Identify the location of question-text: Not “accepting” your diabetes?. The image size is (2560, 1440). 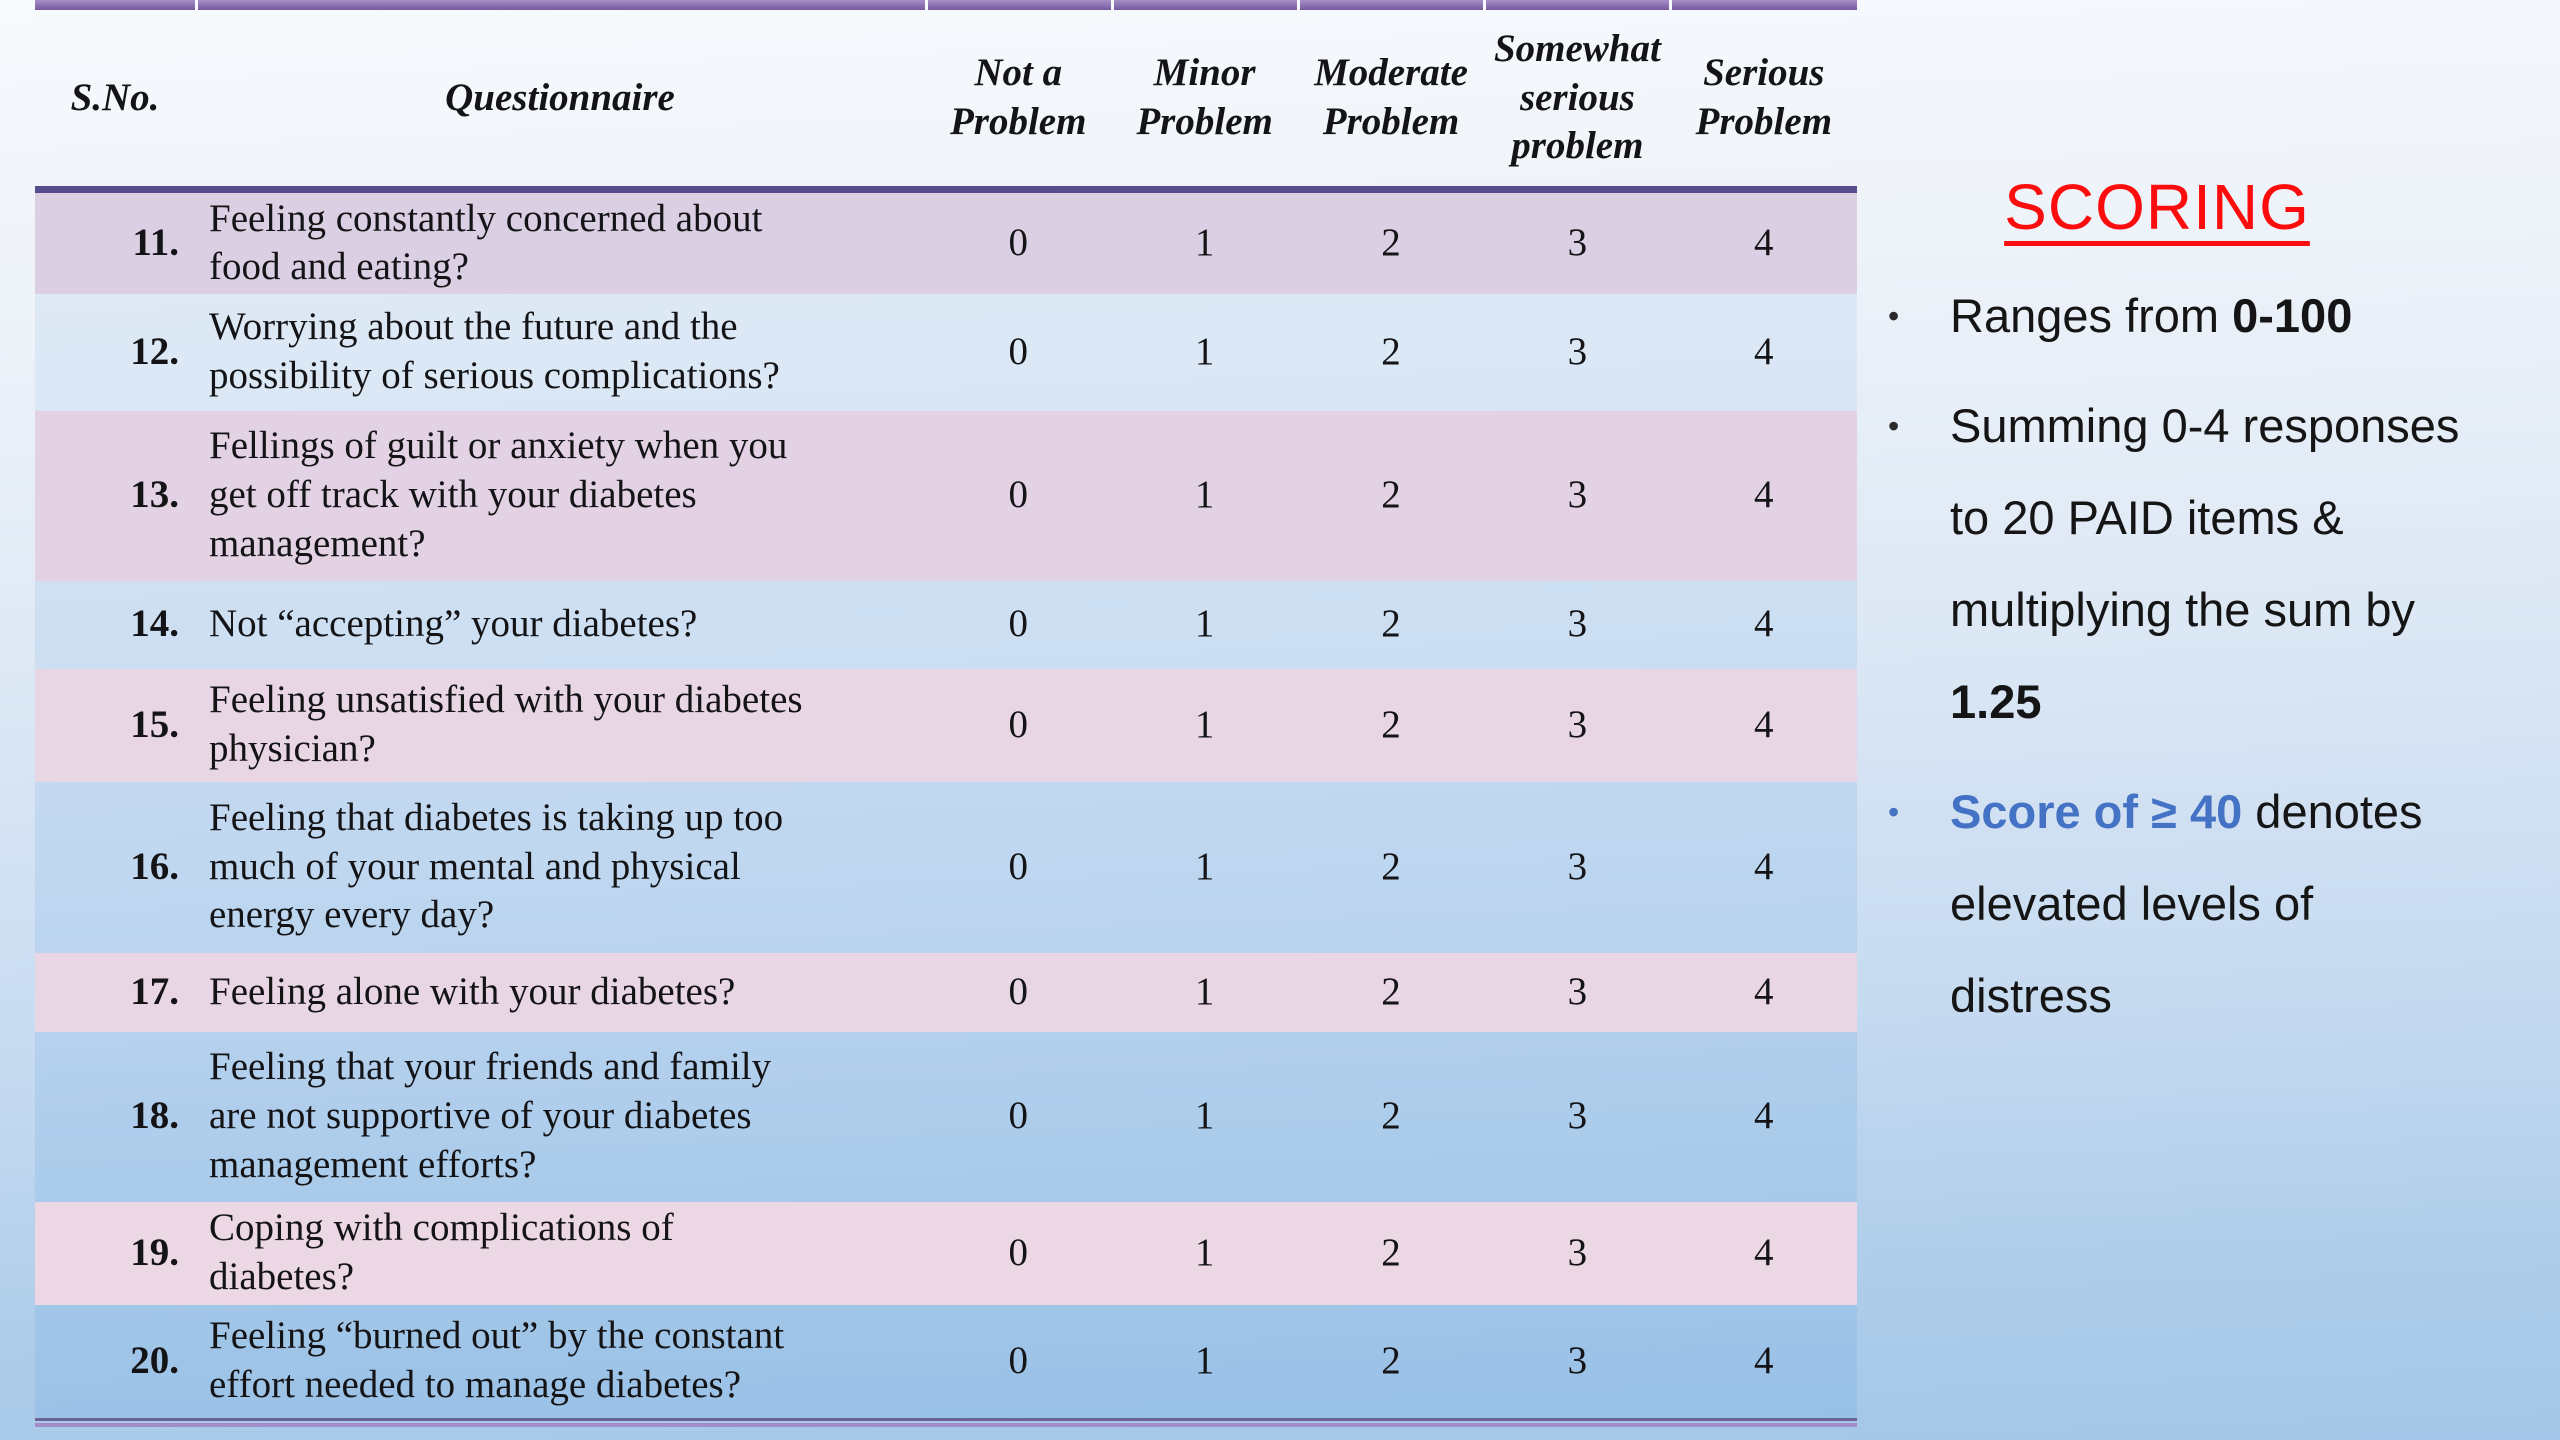
(453, 624).